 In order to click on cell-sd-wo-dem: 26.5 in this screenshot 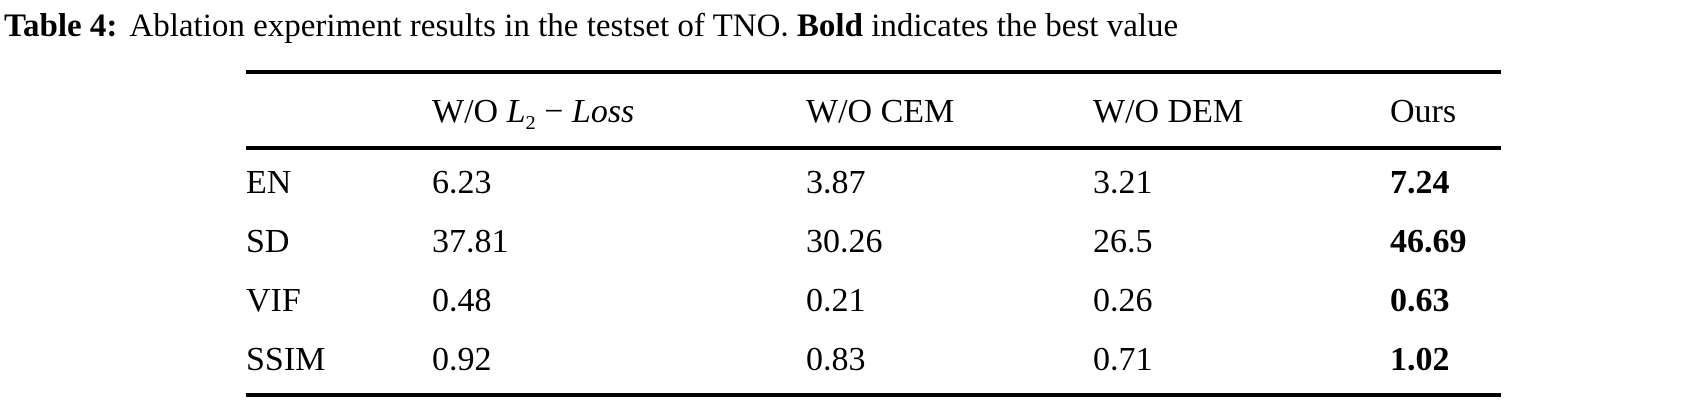, I will do `click(1123, 241)`.